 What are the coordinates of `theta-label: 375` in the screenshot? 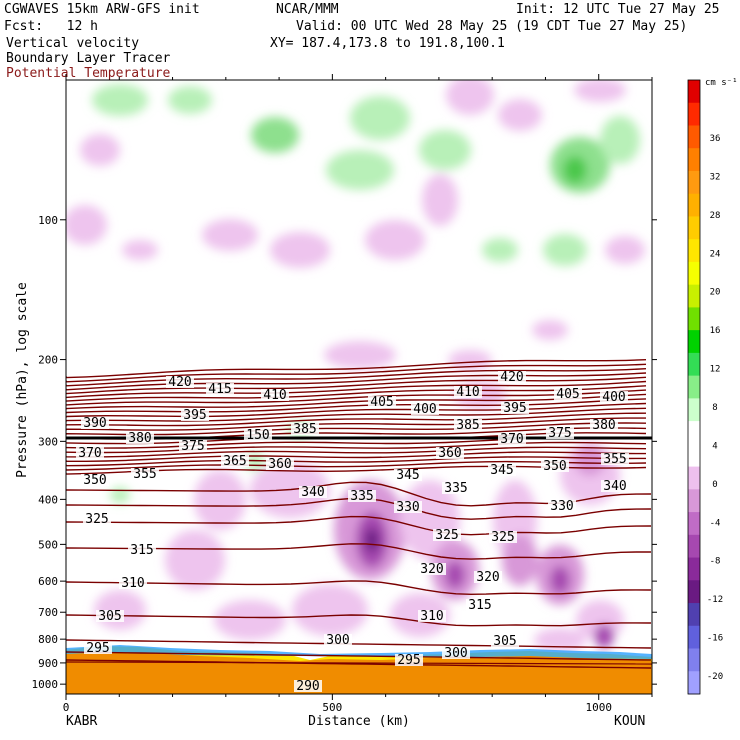 It's located at (192, 446).